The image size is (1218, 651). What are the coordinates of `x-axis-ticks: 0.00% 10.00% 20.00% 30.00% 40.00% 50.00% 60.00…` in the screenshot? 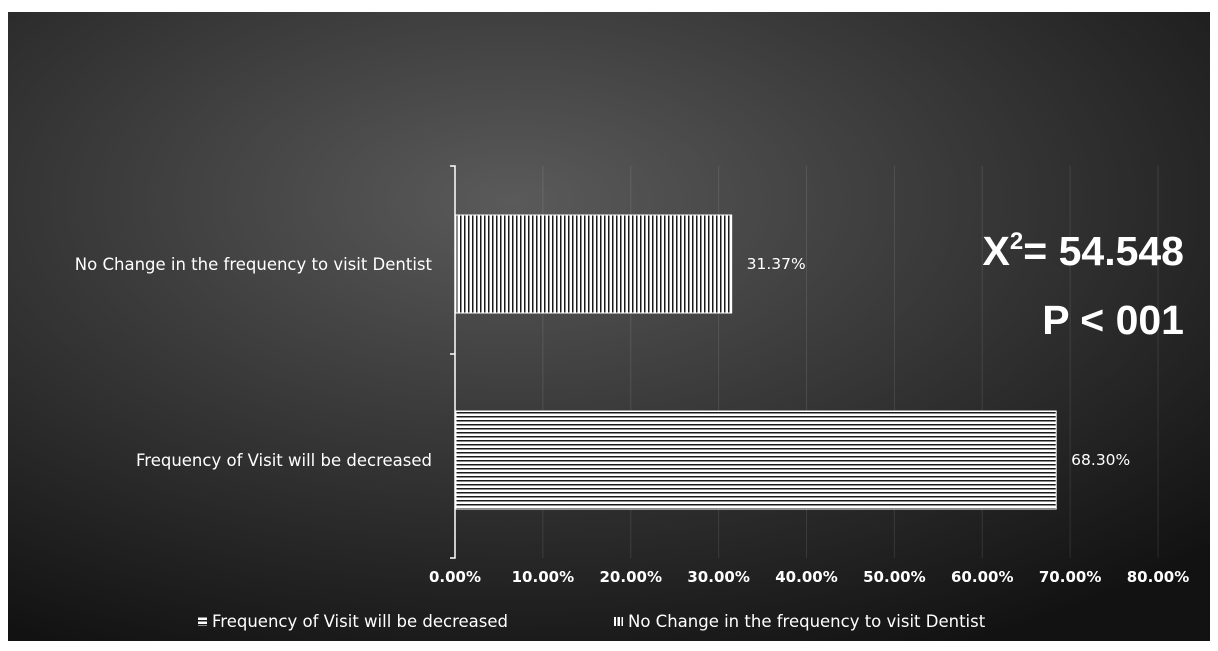 It's located at (809, 577).